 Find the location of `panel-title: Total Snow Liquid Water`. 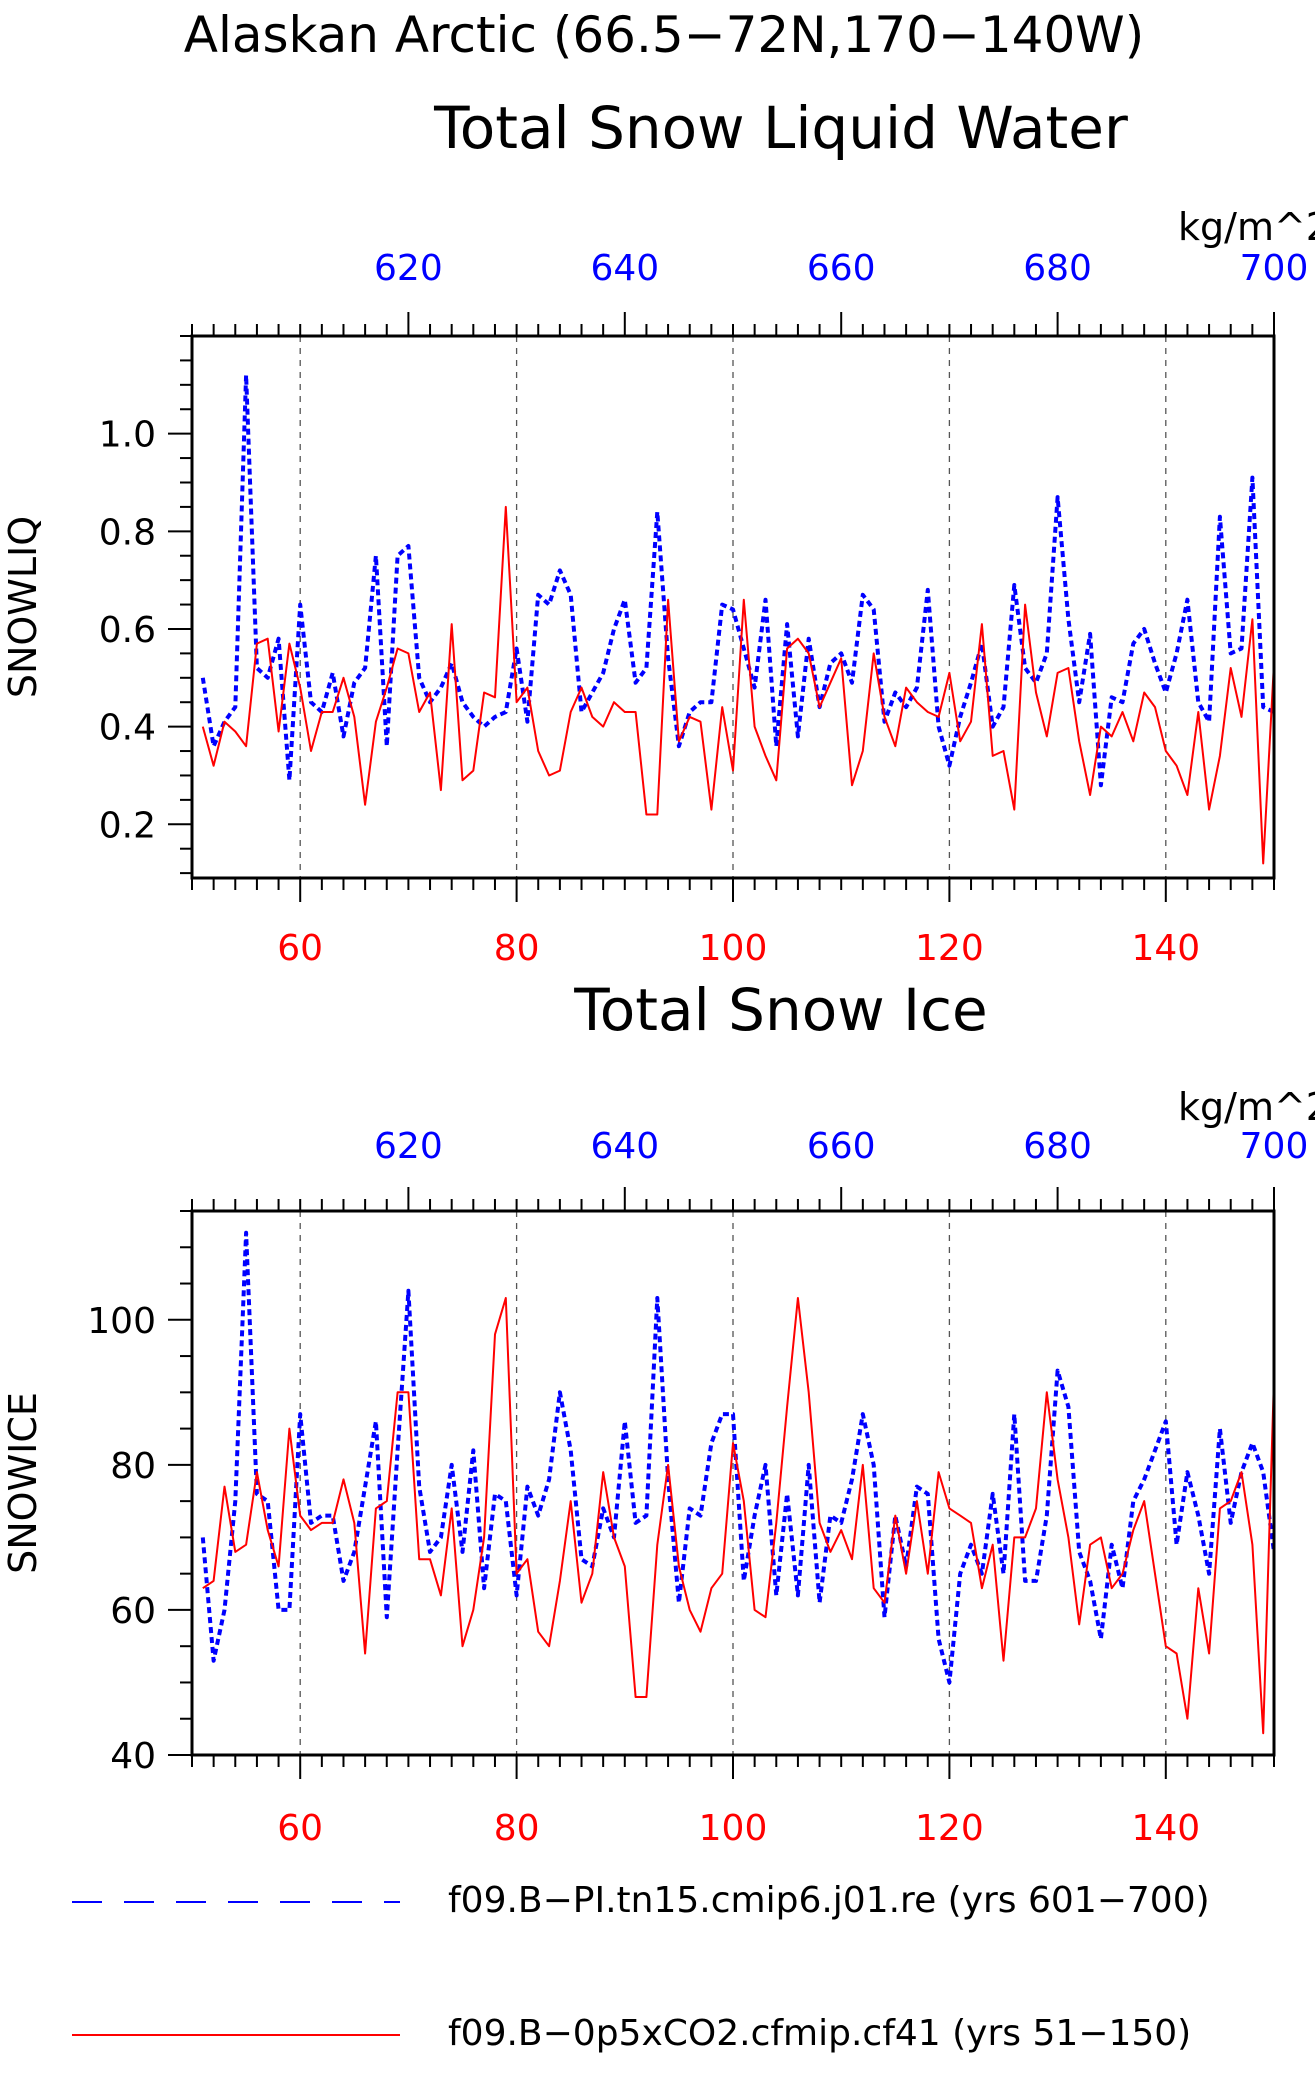

panel-title: Total Snow Liquid Water is located at coordinates (780, 128).